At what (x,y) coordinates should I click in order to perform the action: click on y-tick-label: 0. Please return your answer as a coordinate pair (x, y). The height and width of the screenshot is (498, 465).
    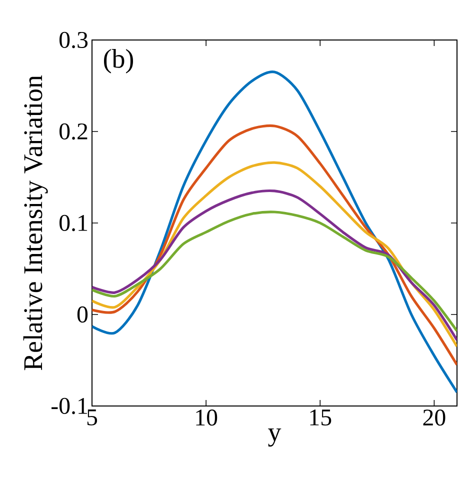
    Looking at the image, I should click on (82, 314).